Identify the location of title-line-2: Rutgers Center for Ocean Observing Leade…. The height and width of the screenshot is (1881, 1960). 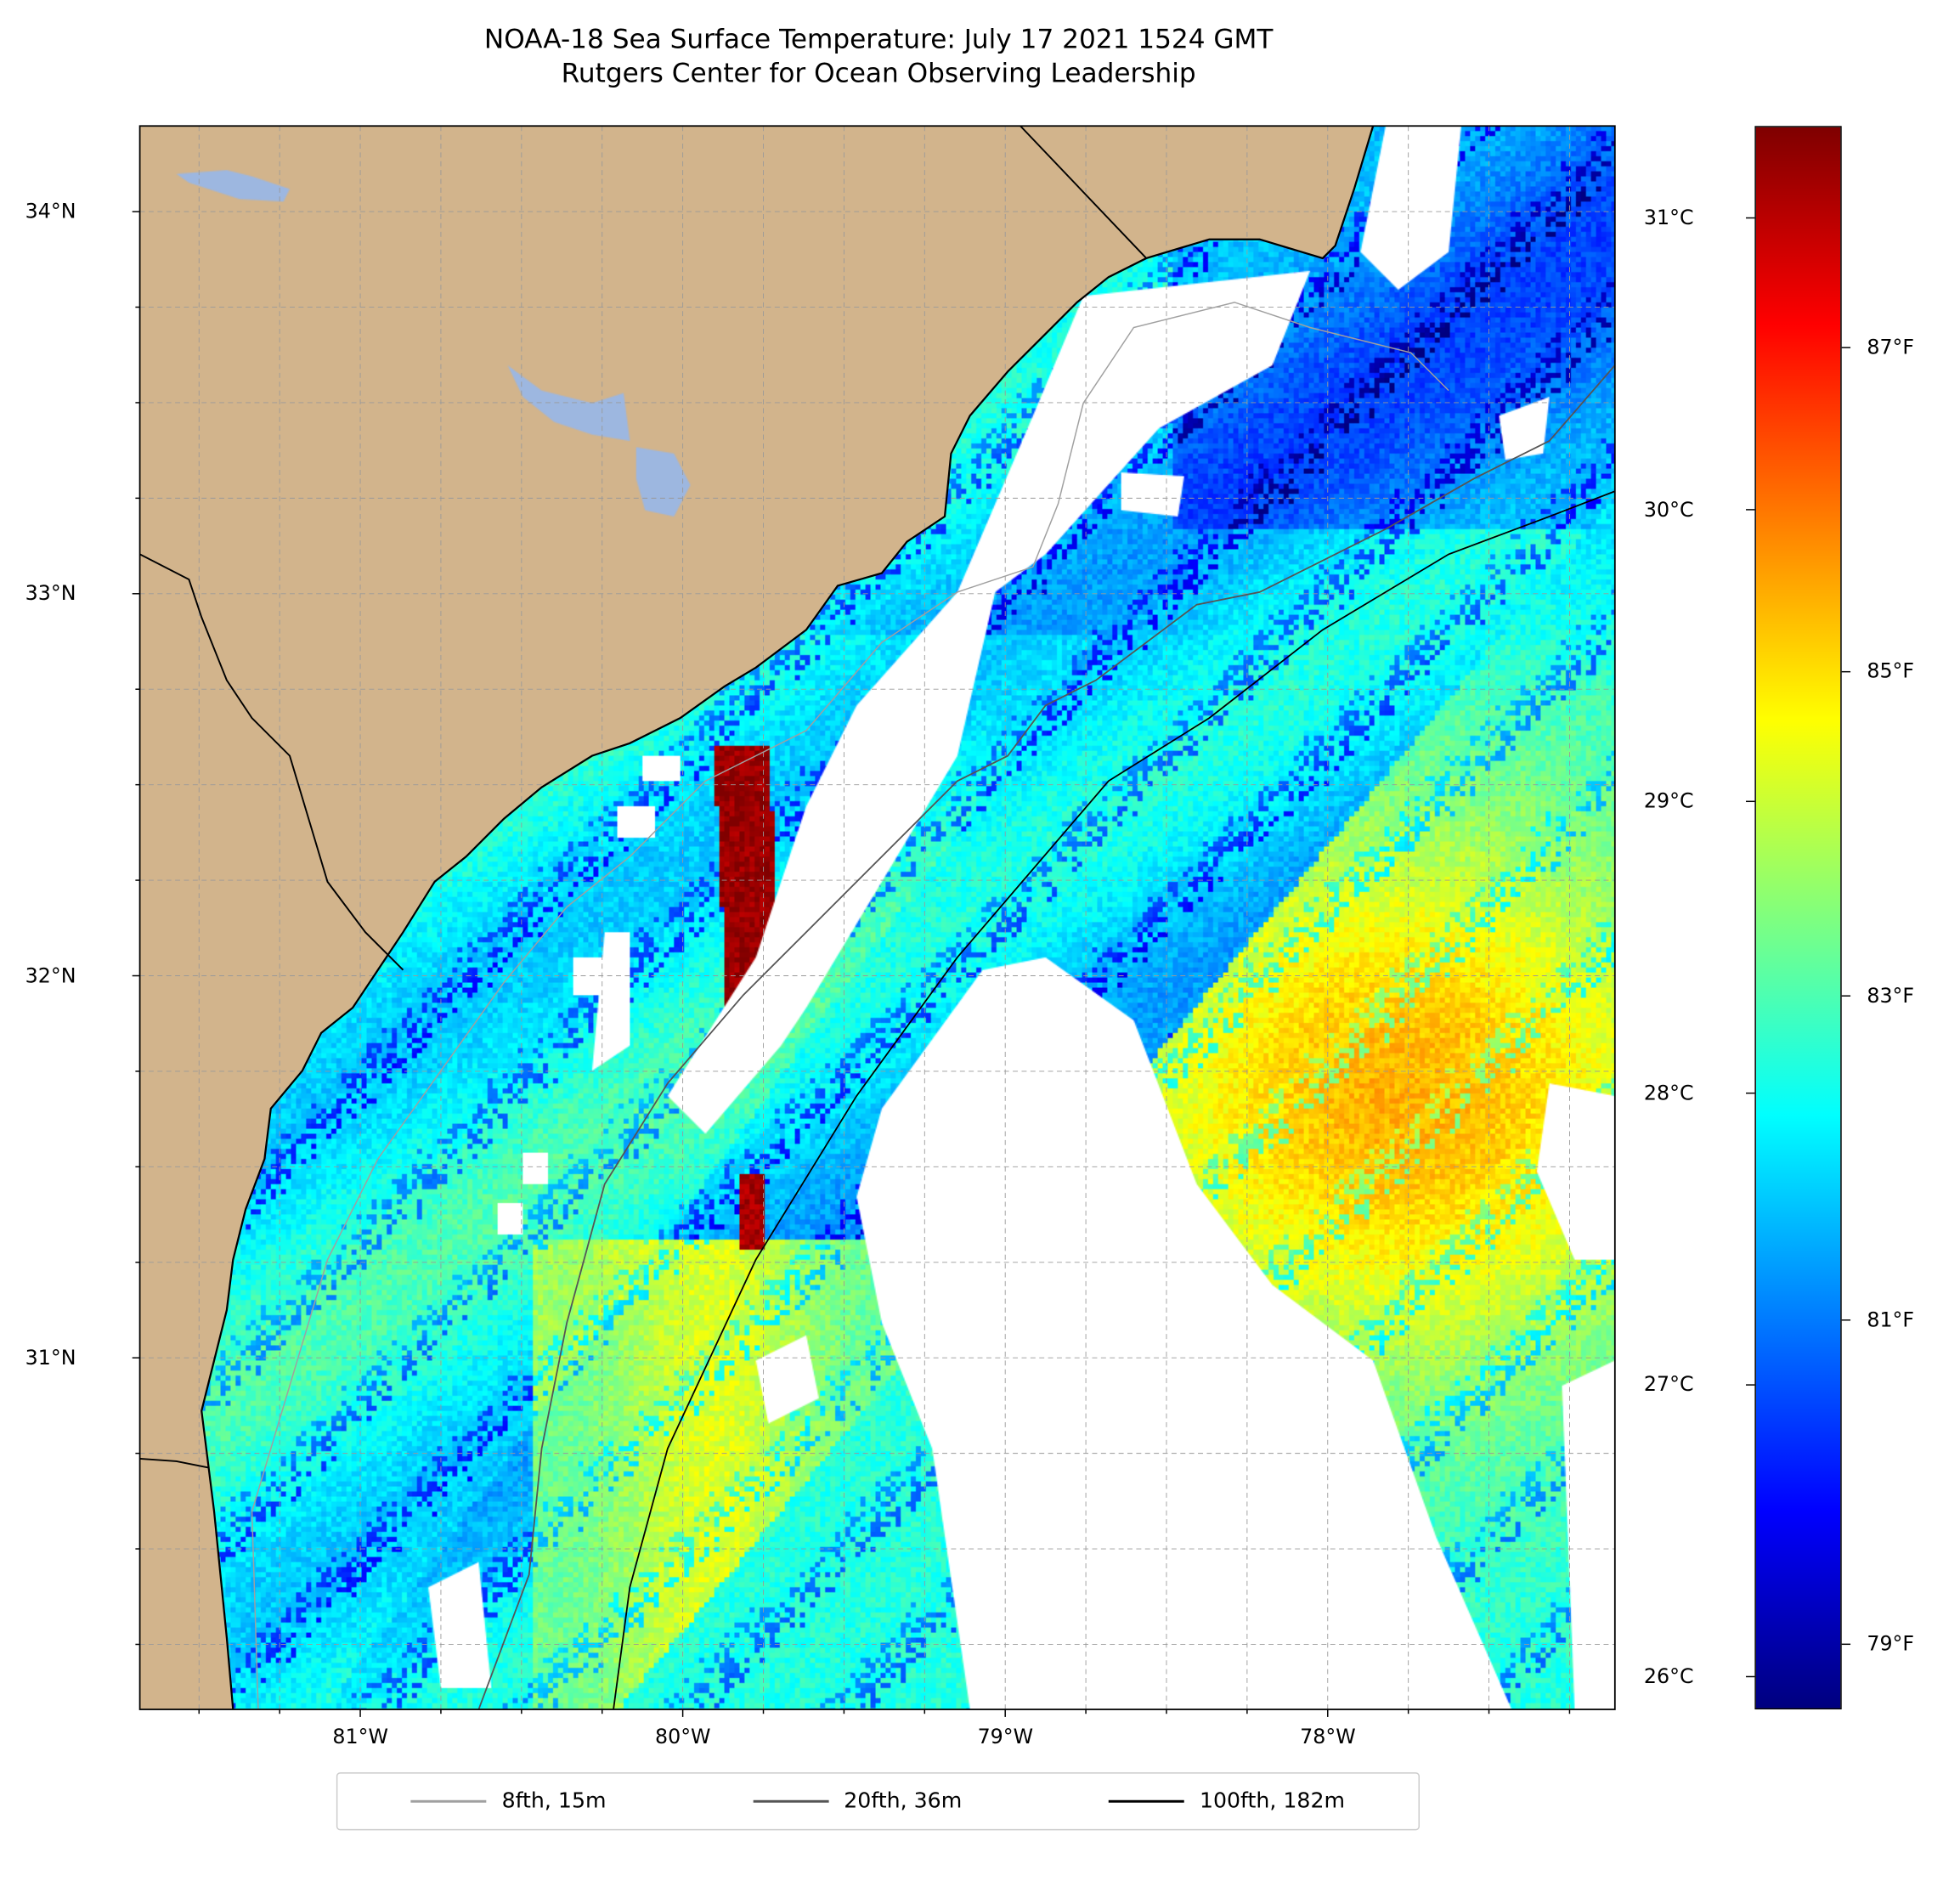
(878, 73).